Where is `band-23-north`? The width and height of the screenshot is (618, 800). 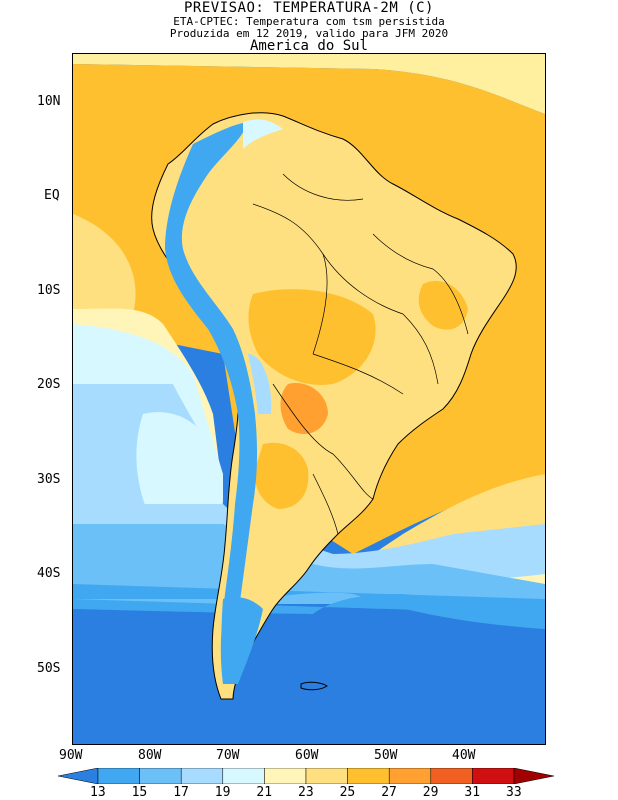 band-23-north is located at coordinates (309, 84).